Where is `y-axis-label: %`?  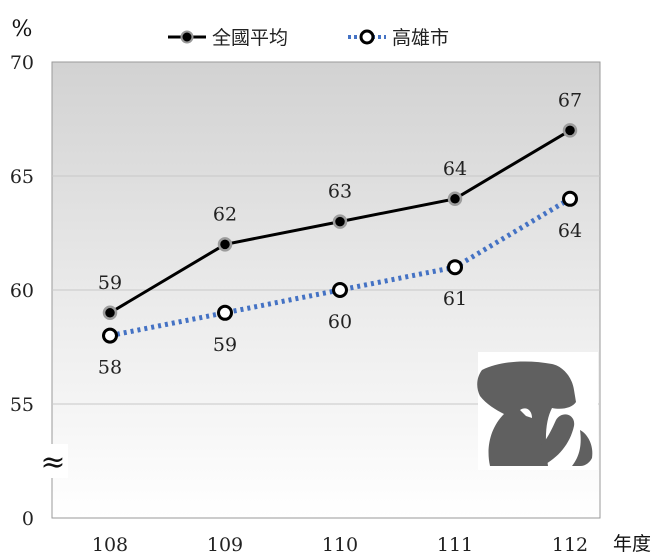
y-axis-label: % is located at coordinates (22, 29).